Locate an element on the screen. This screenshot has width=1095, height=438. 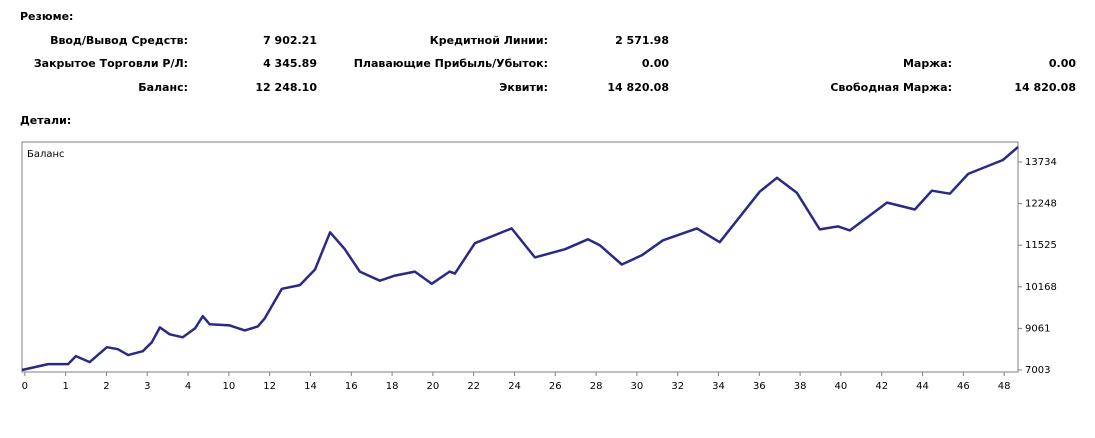
y-tick-label: 12248 is located at coordinates (1041, 204).